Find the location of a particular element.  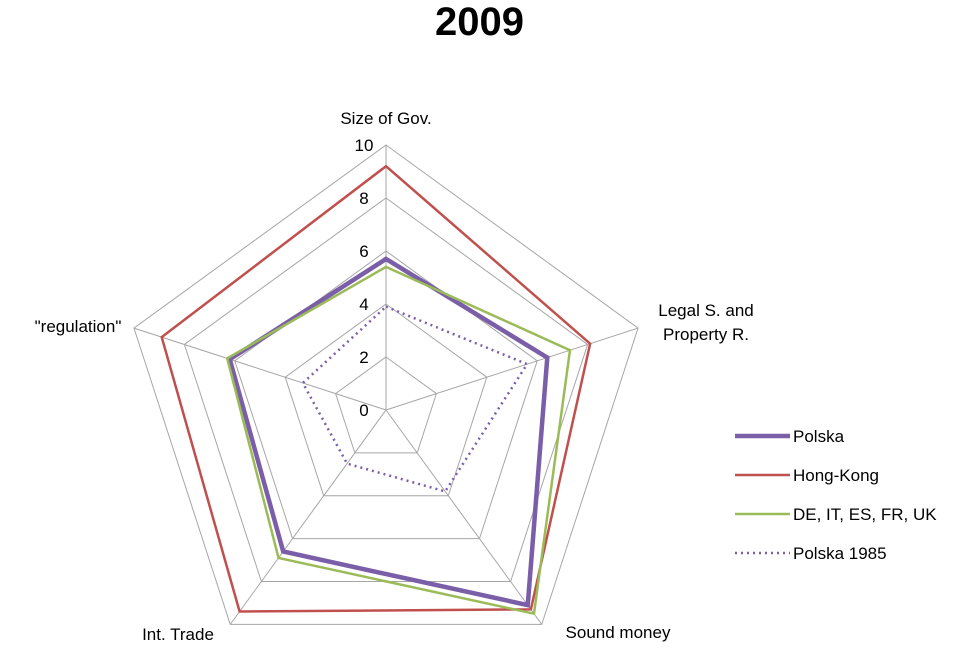

axis-label: Legal S. and Property R. is located at coordinates (705, 322).